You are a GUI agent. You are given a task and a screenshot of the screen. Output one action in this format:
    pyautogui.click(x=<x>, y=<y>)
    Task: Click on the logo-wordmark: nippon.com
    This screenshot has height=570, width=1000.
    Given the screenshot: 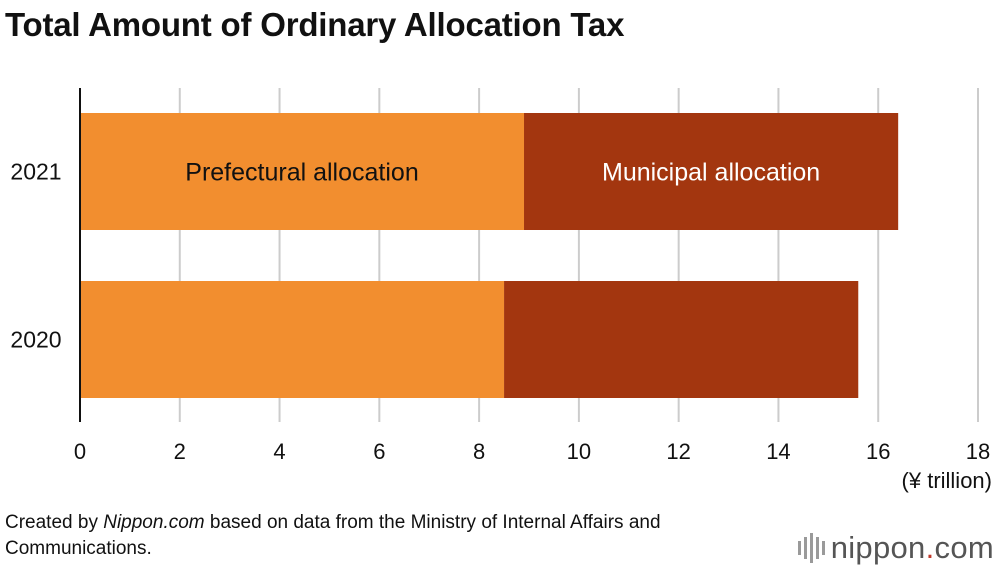 What is the action you would take?
    pyautogui.click(x=912, y=547)
    